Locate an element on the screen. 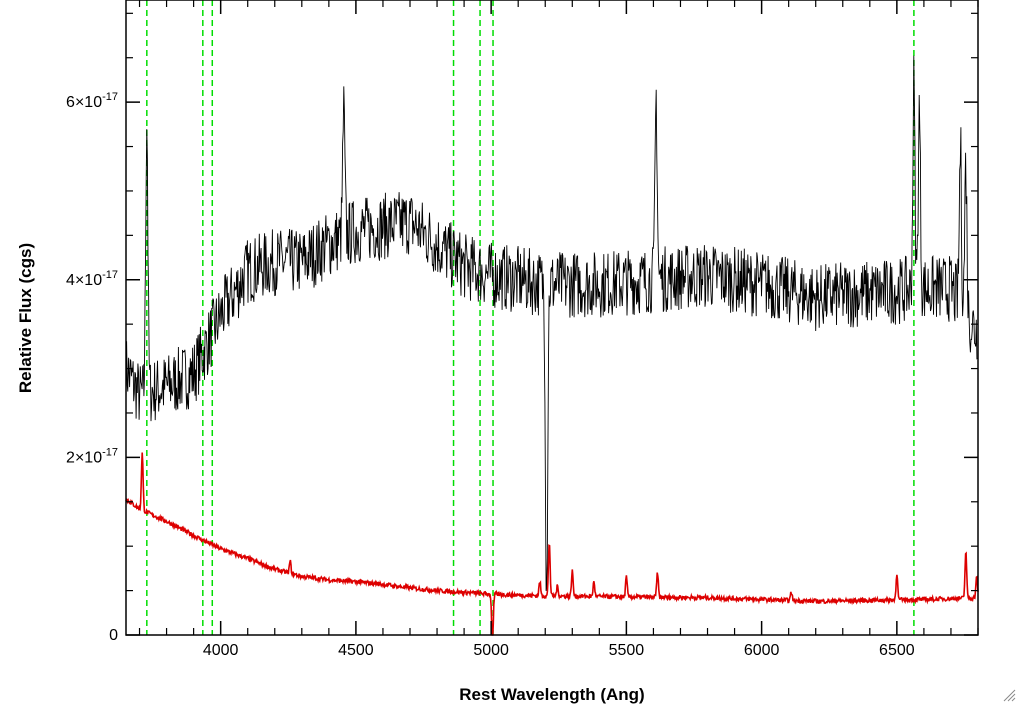 Image resolution: width=1020 pixels, height=706 pixels. resize-grip-icon is located at coordinates (1009, 695).